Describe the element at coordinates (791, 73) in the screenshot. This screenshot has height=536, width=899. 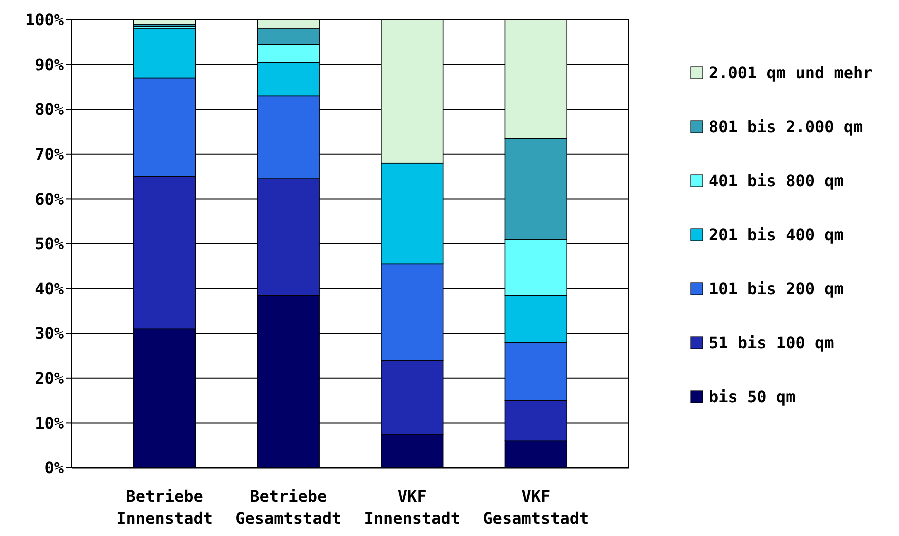
I see `legend-label: 2.001 qm und mehr` at that location.